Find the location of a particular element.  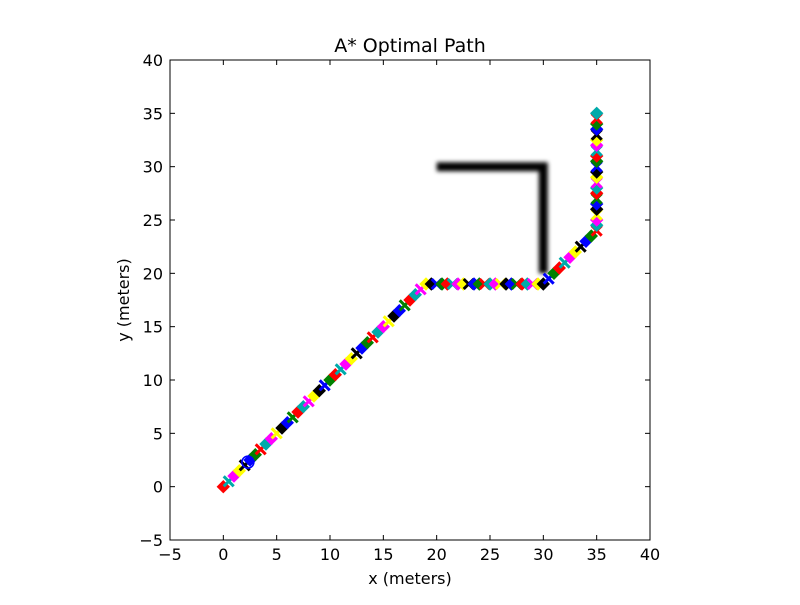

x-tick-label: −5 is located at coordinates (170, 554).